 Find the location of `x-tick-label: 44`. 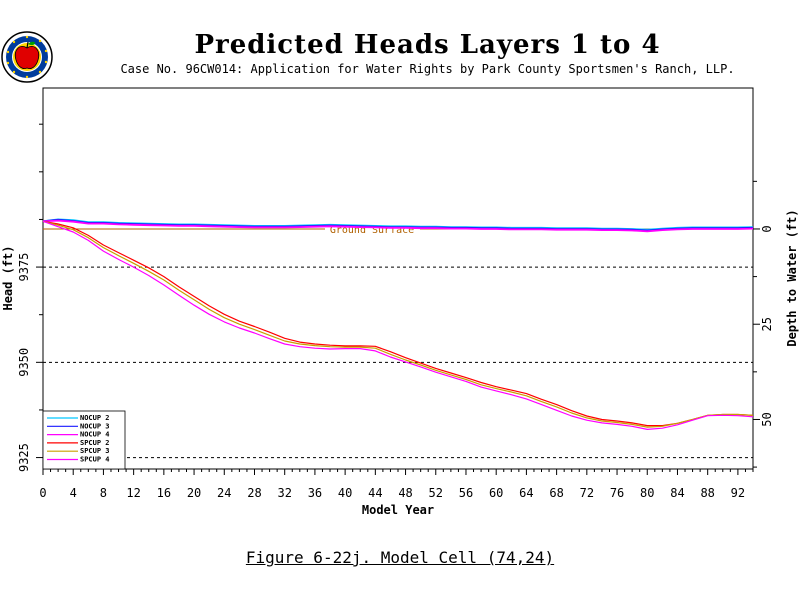

x-tick-label: 44 is located at coordinates (375, 493).